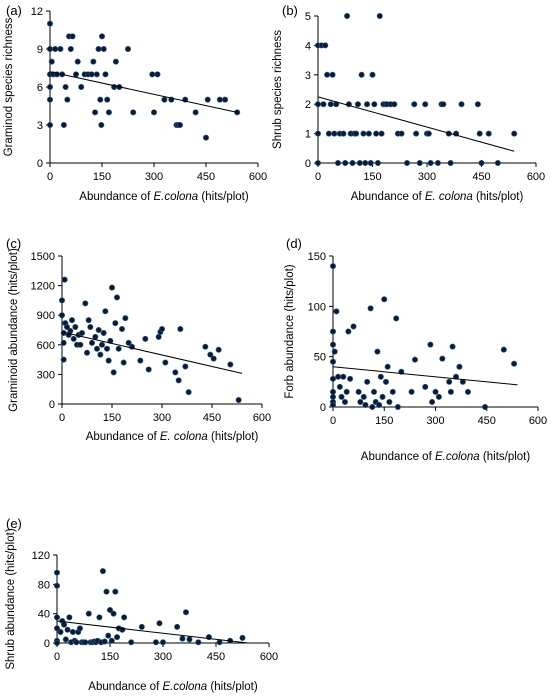 This screenshot has width=552, height=698. I want to click on chart-a-x-tick-label: 0, so click(50, 177).